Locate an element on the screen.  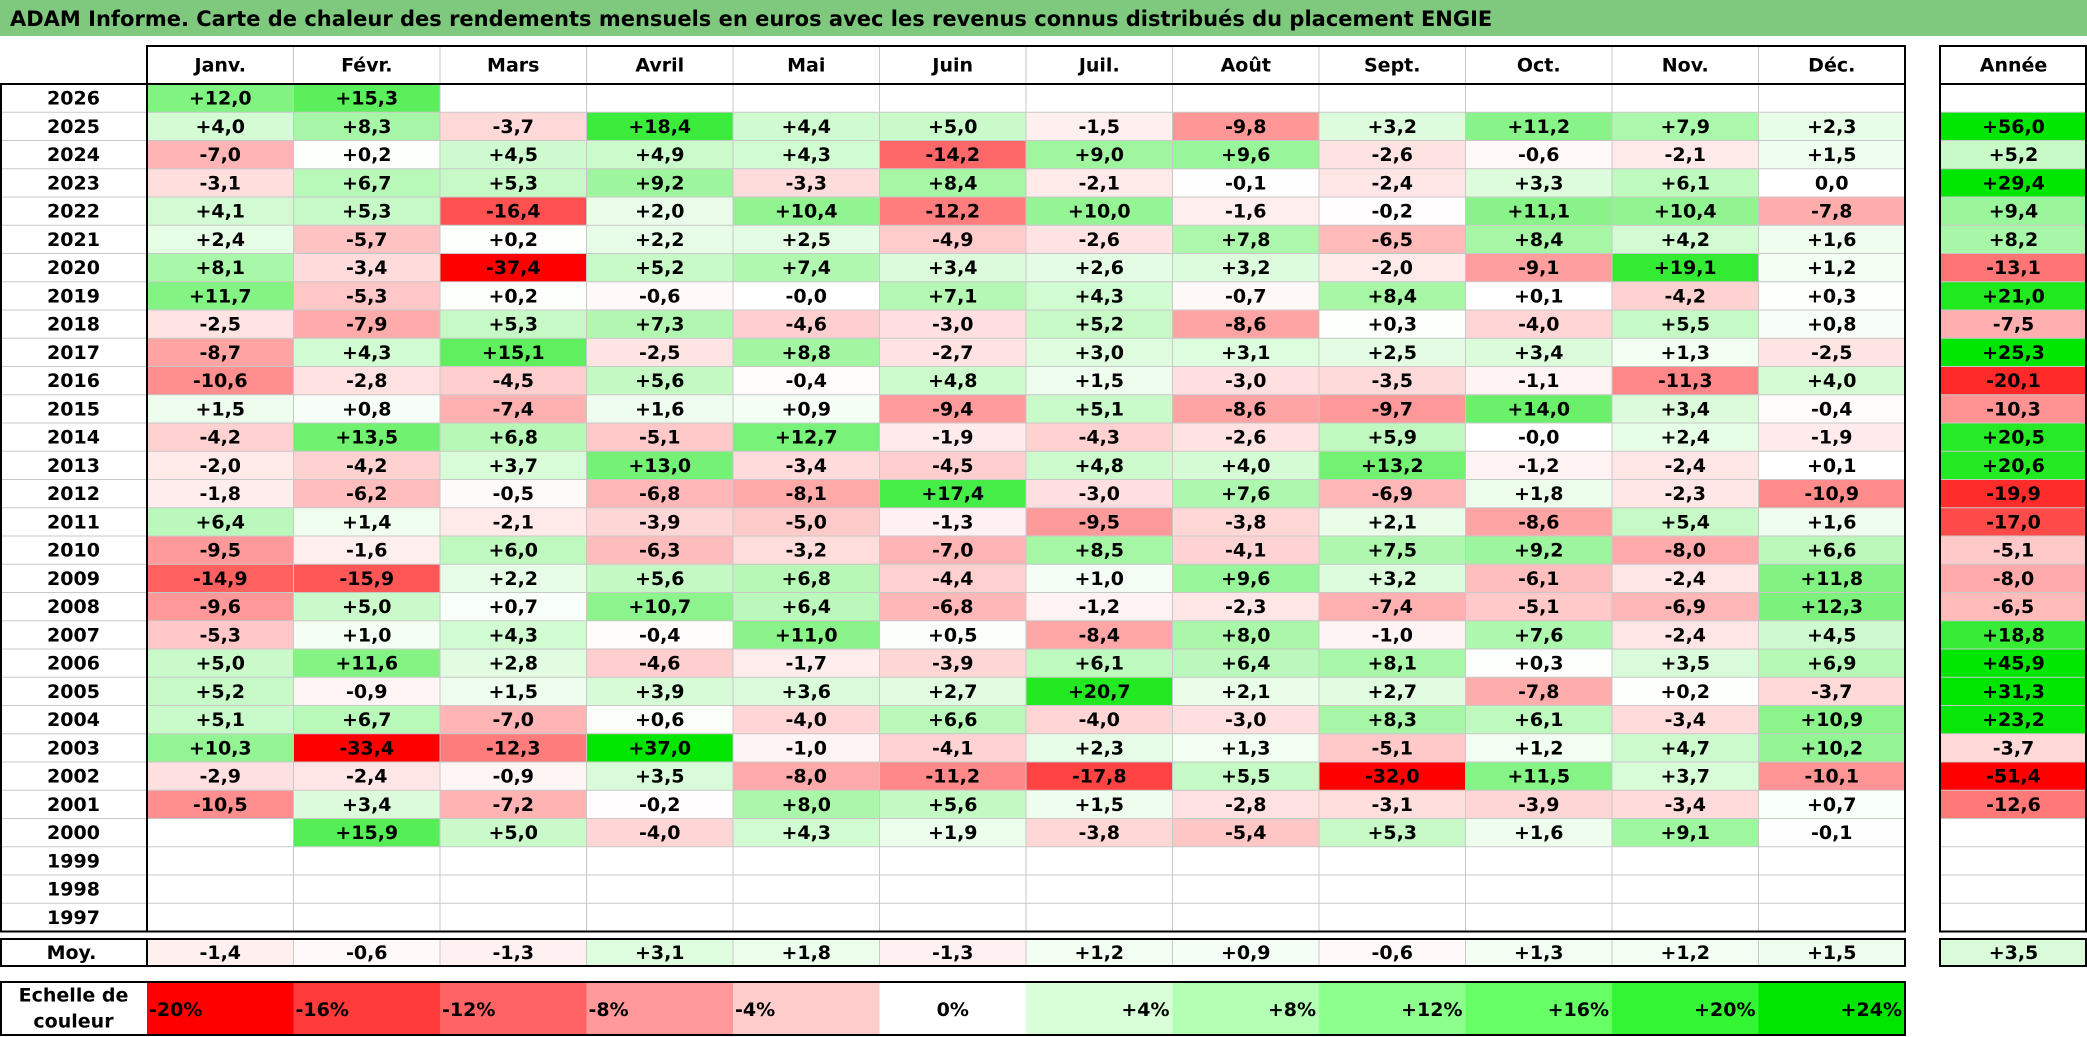
cell-value: -4,0 is located at coordinates (1539, 325).